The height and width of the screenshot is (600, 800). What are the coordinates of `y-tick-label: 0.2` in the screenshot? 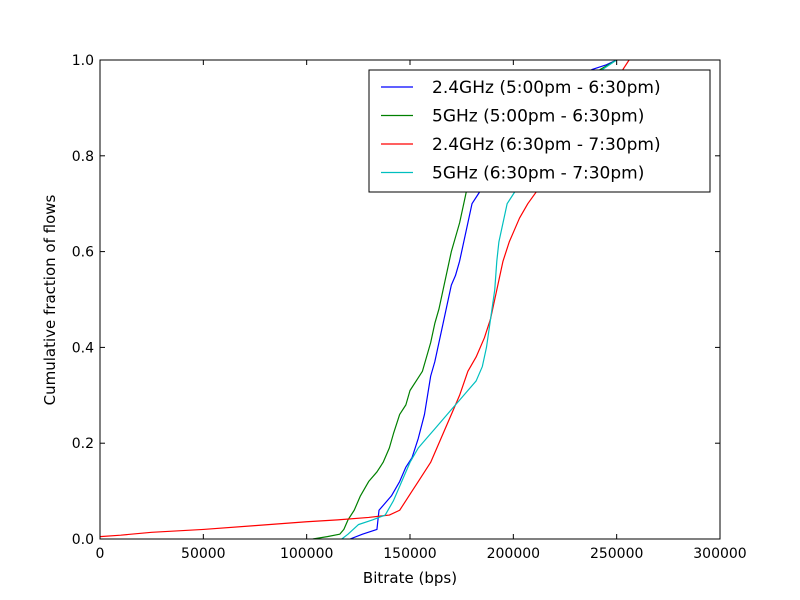 It's located at (83, 444).